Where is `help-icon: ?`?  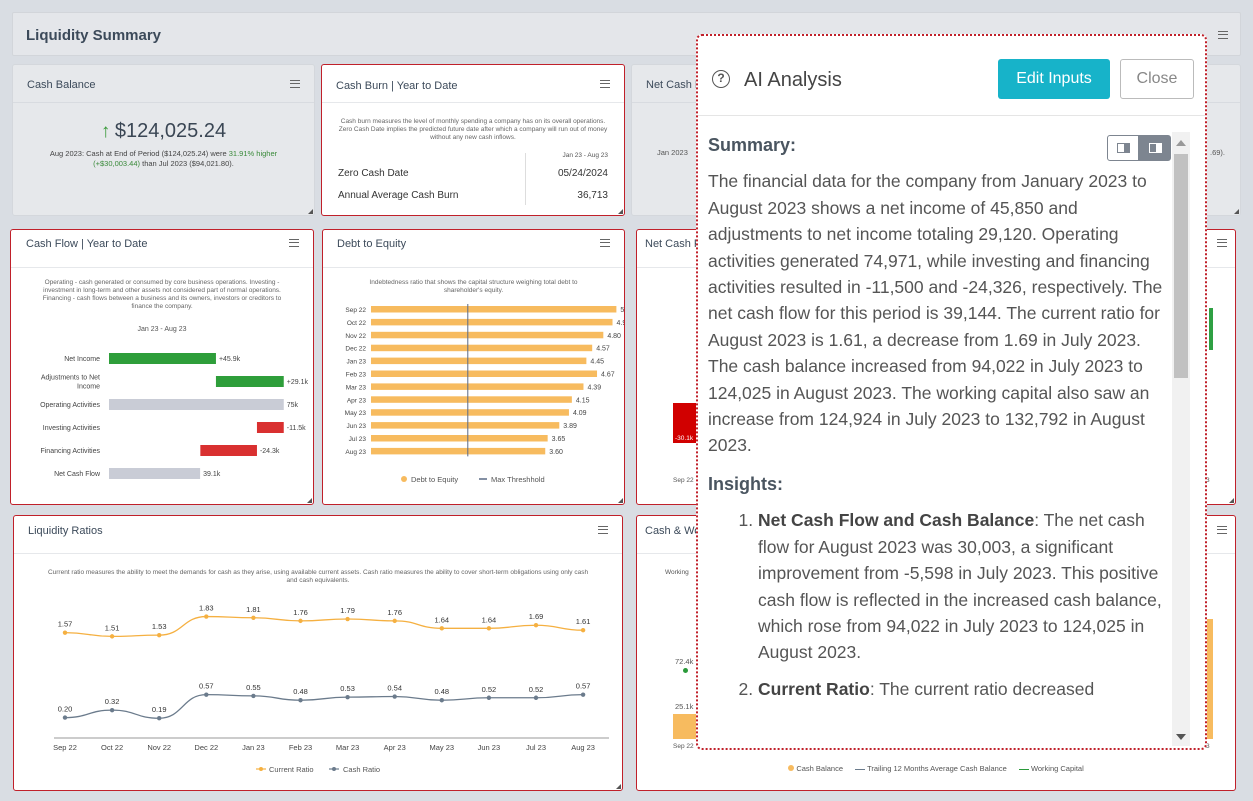
help-icon: ? is located at coordinates (721, 79).